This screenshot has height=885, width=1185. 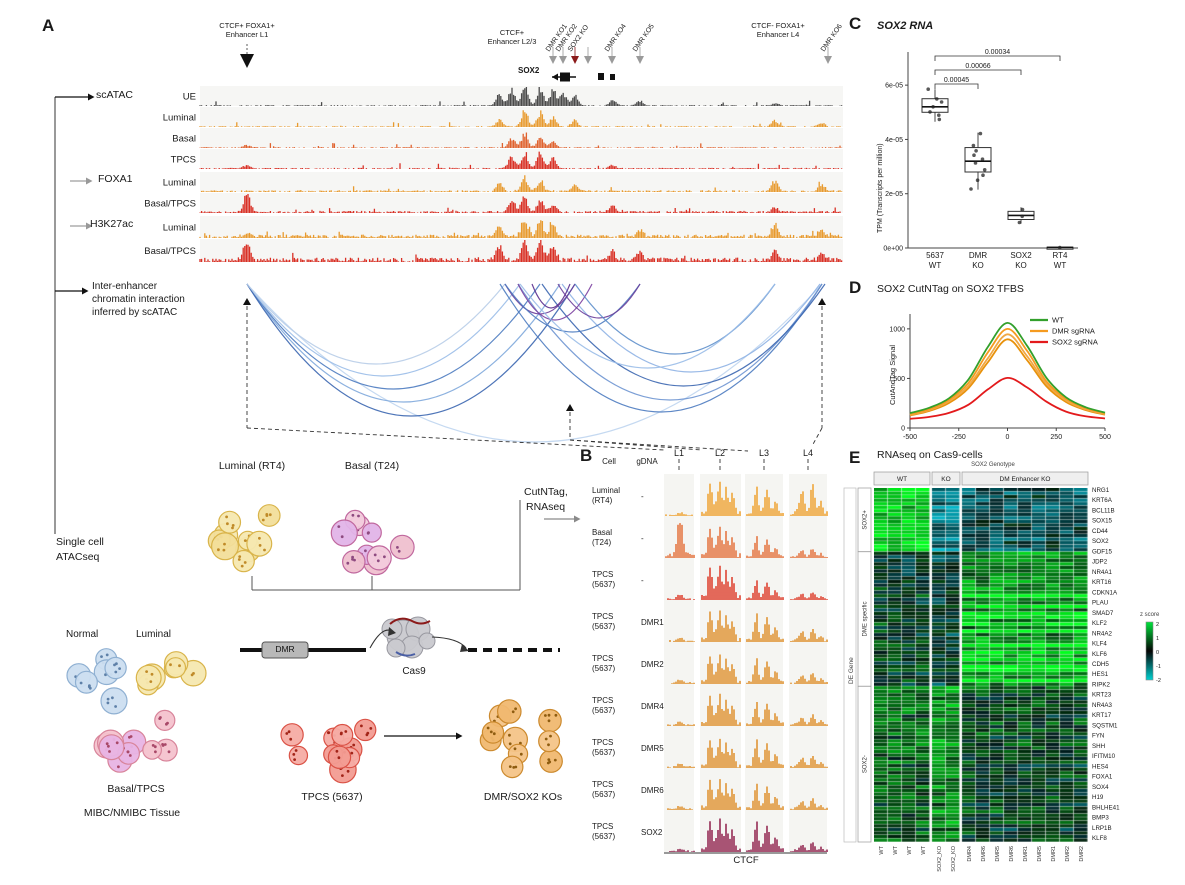 I want to click on l-site-label: L2, so click(x=720, y=453).